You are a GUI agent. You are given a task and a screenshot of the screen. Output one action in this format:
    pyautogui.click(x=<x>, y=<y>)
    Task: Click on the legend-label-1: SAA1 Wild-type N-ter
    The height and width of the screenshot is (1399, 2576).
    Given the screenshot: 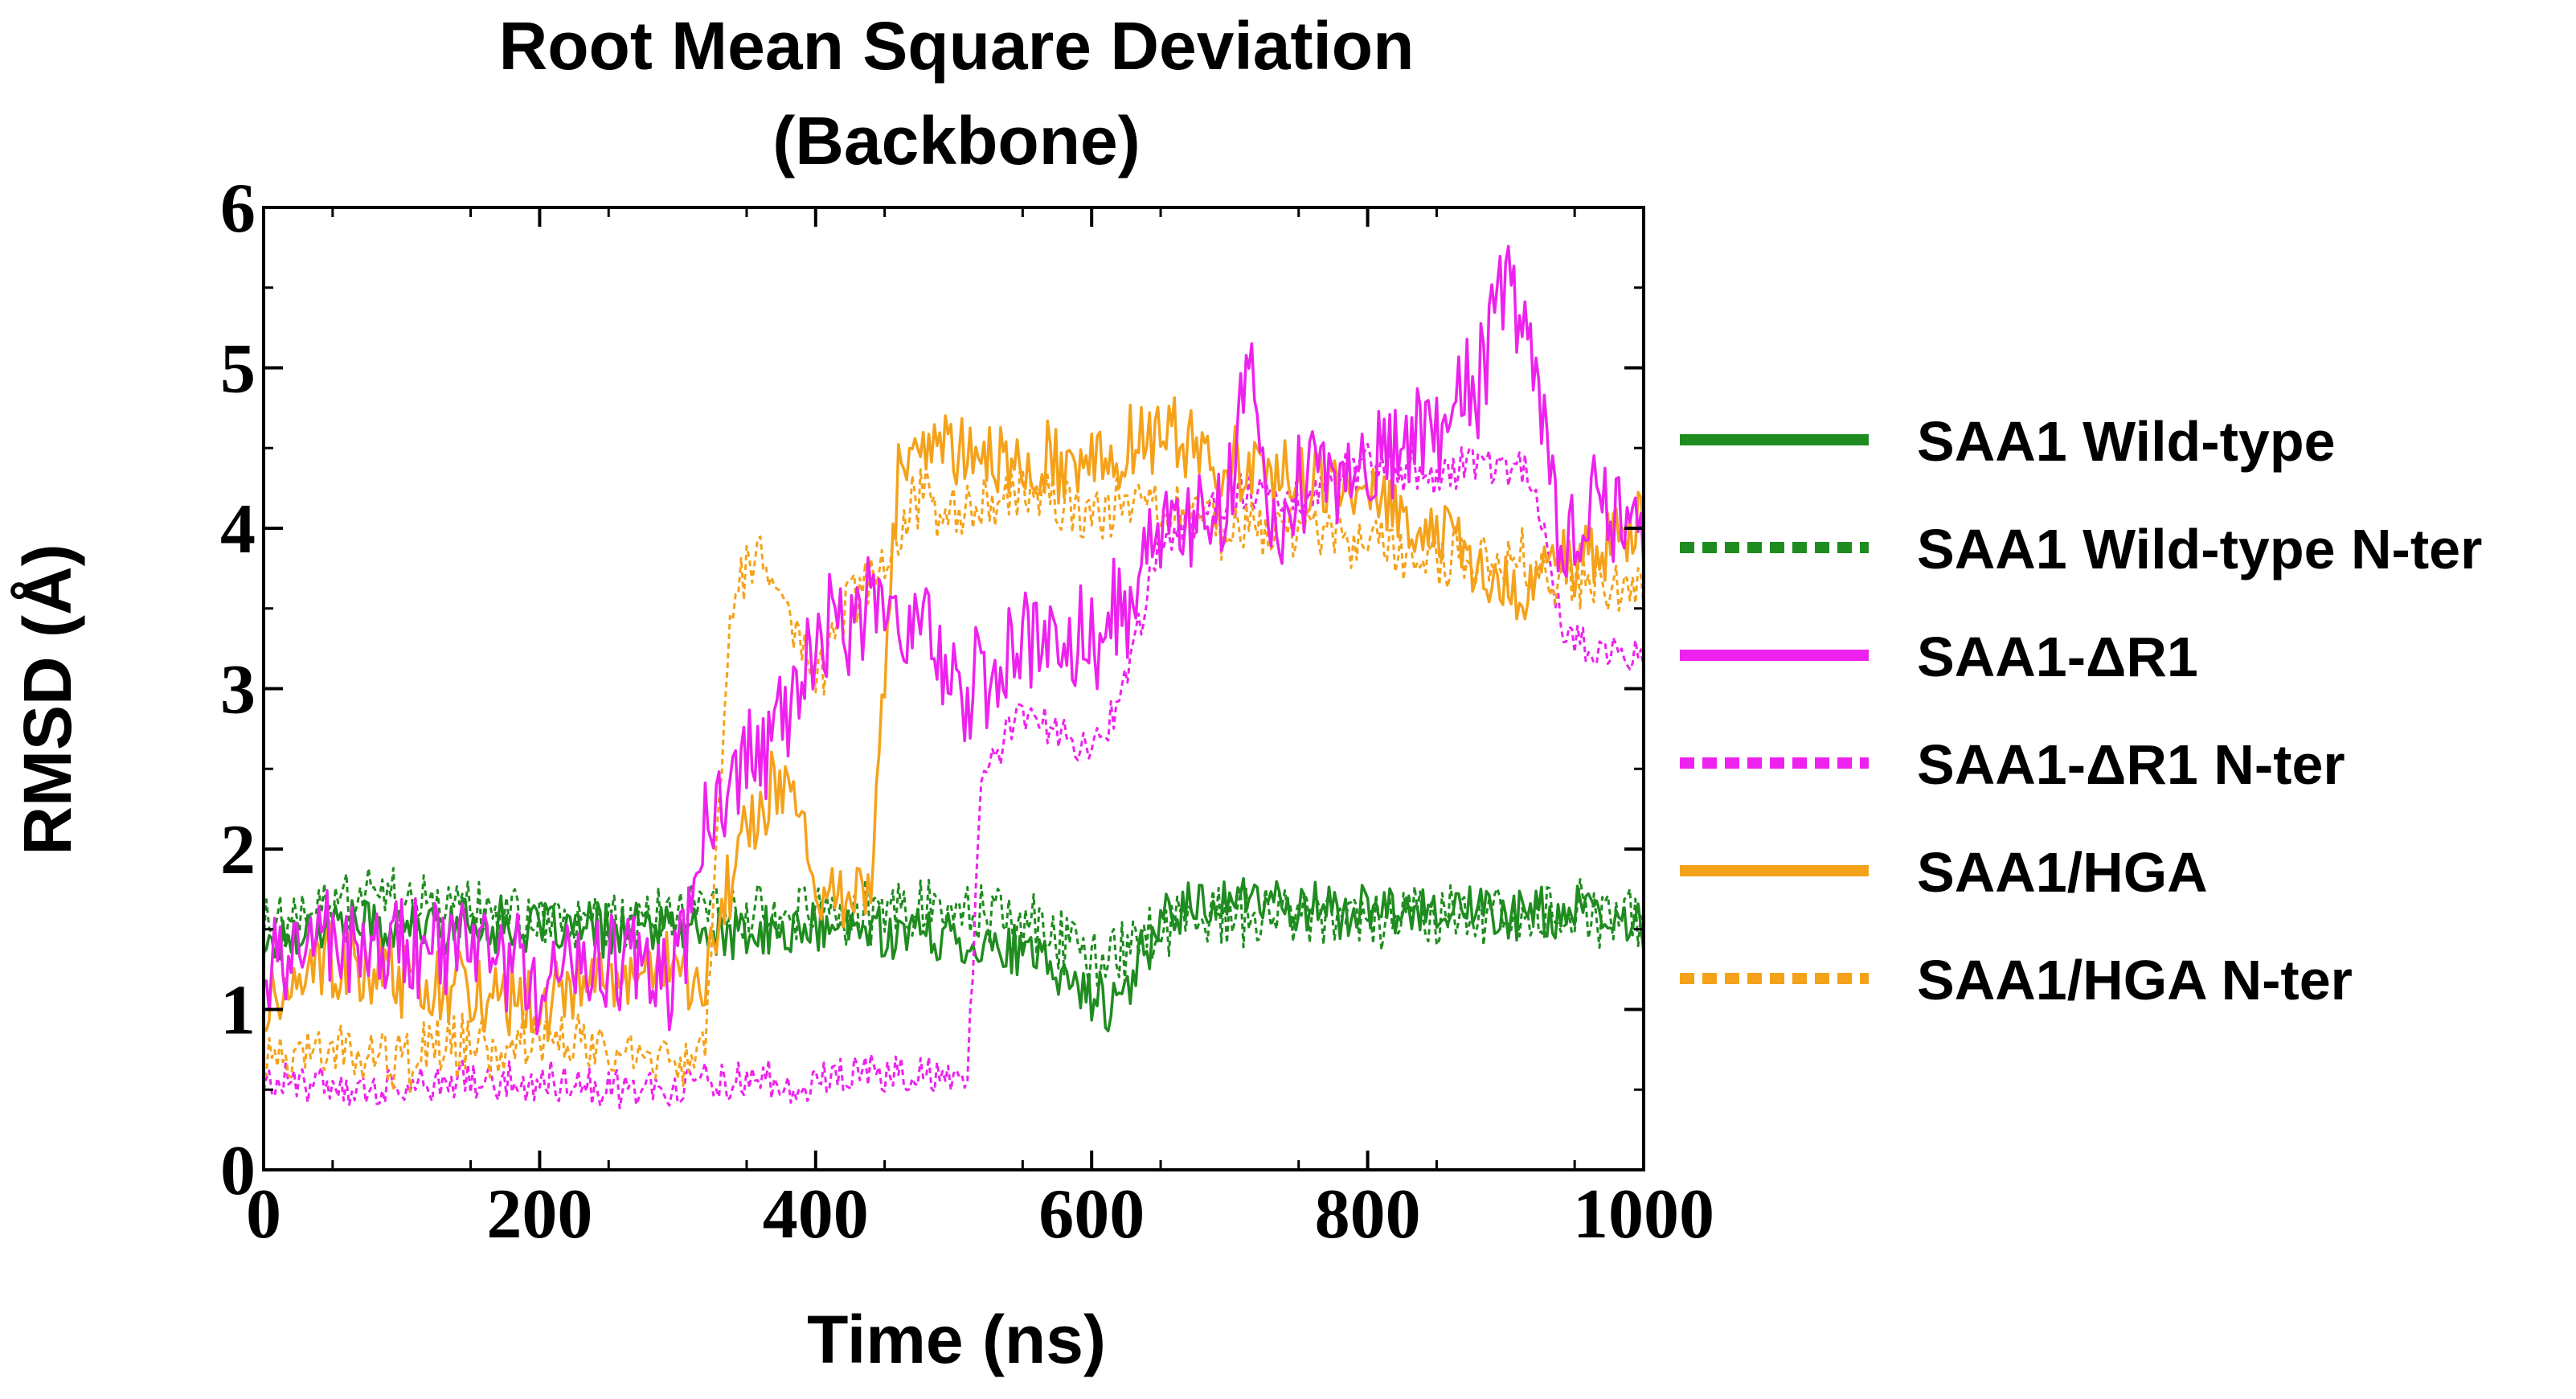 What is the action you would take?
    pyautogui.click(x=2199, y=550)
    